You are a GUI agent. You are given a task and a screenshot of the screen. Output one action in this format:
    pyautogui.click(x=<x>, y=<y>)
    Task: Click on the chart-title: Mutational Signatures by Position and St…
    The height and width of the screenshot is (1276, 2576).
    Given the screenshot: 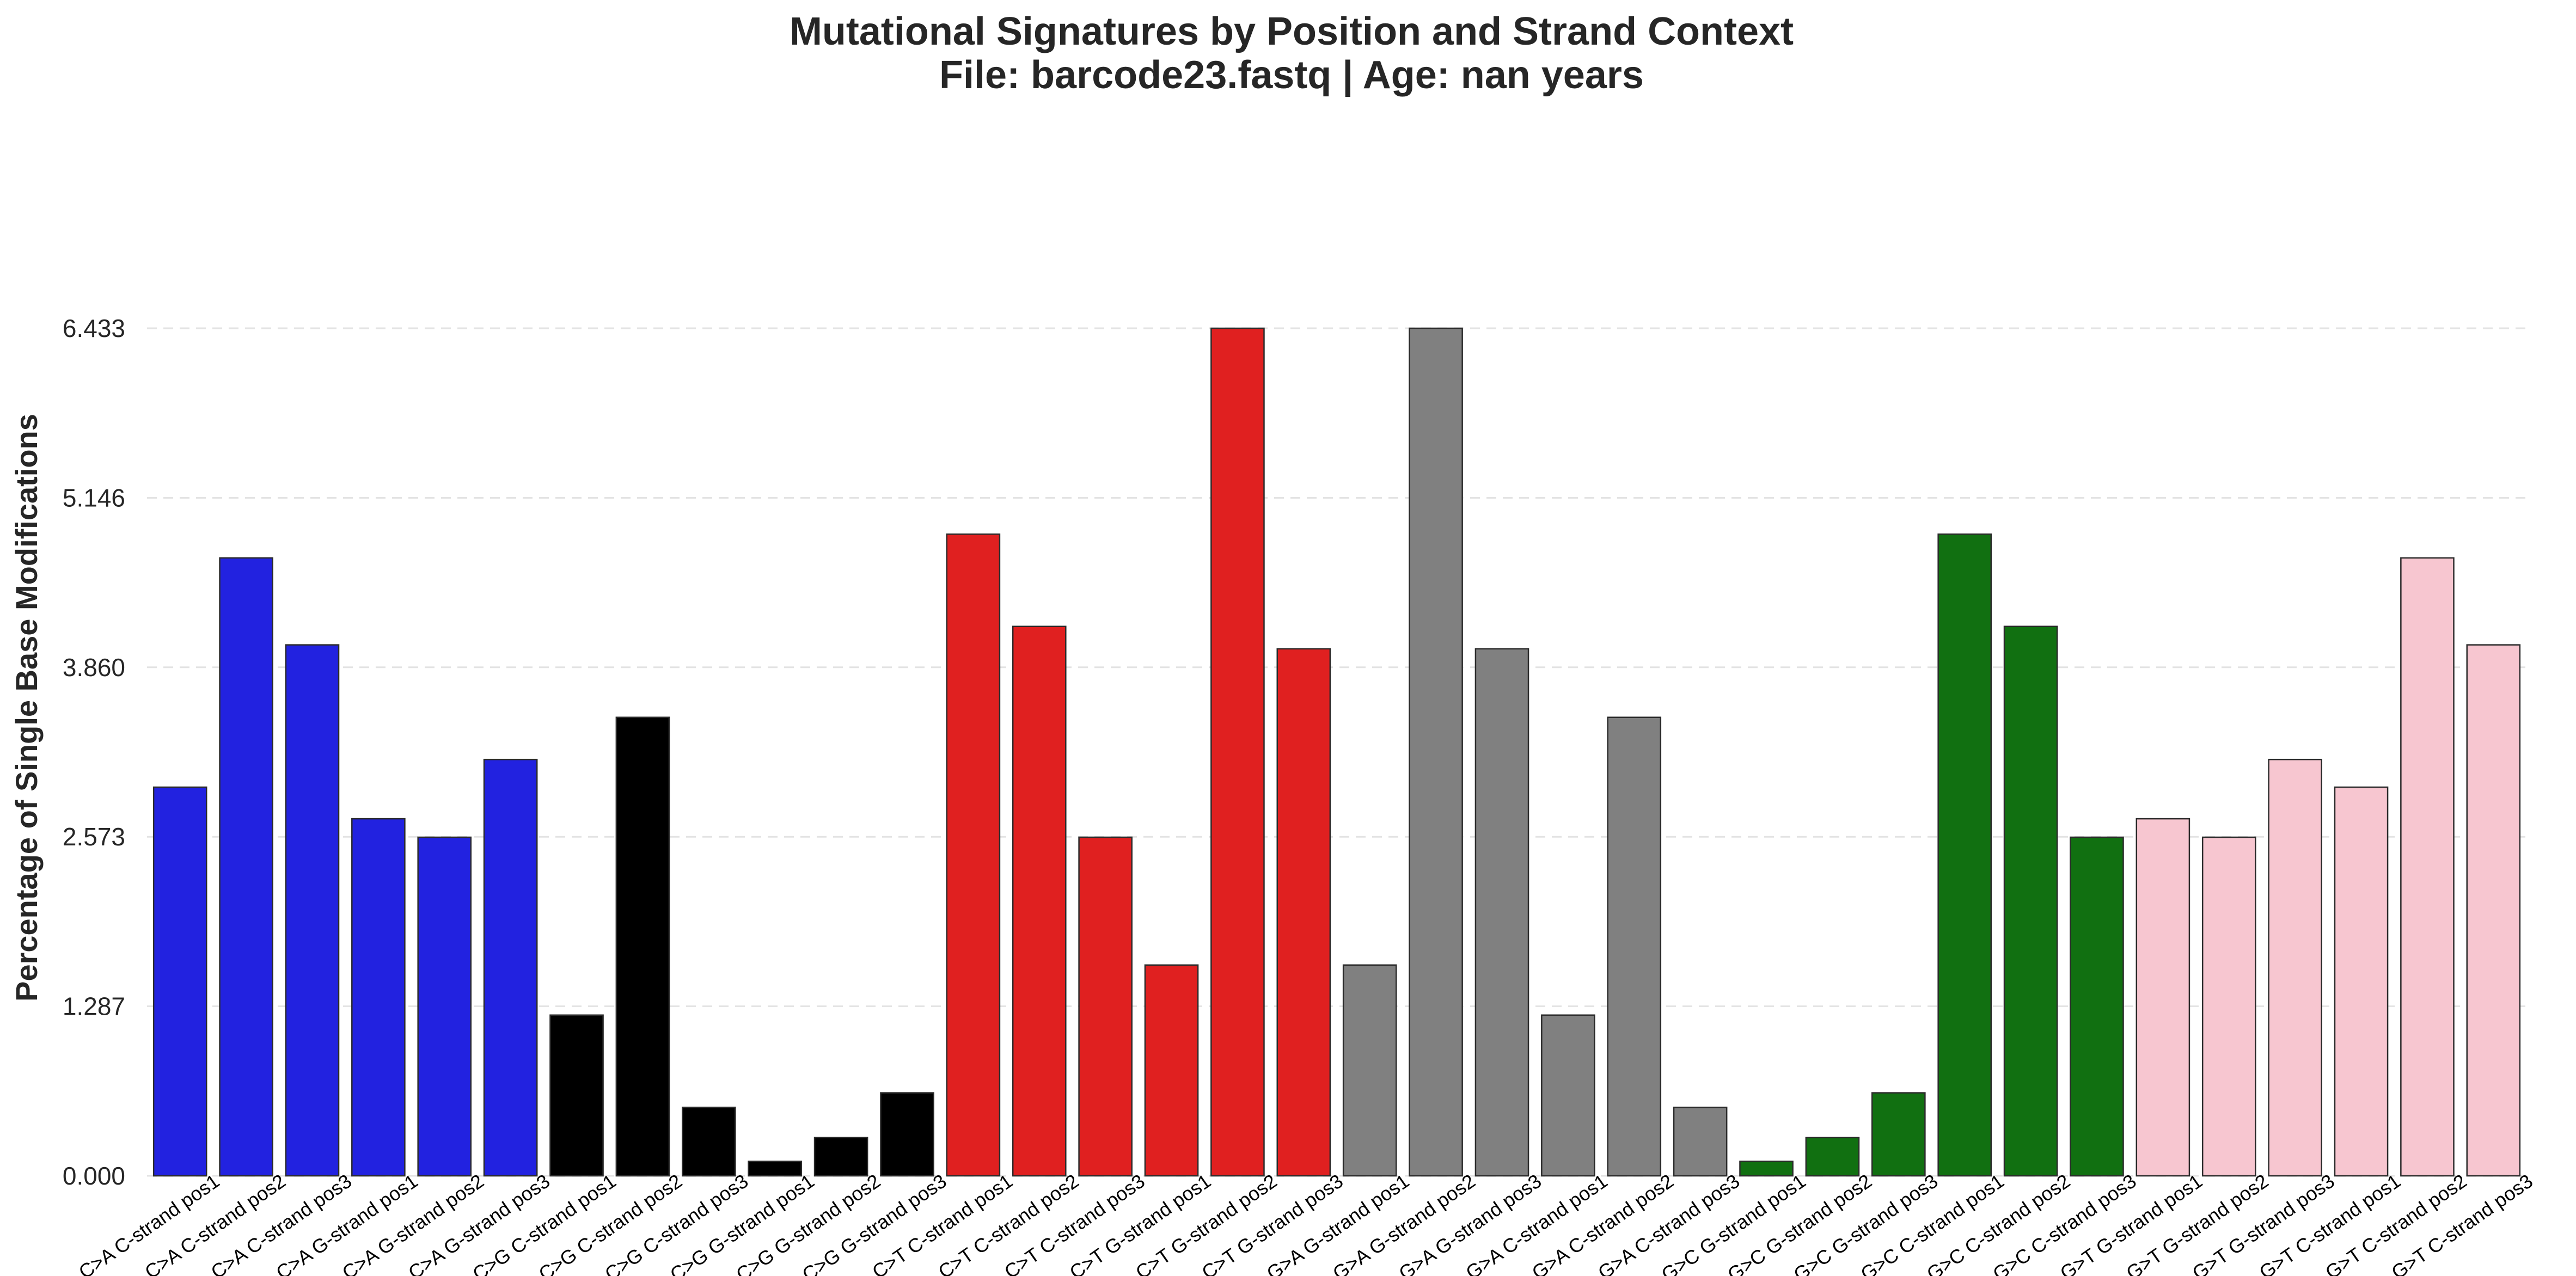 What is the action you would take?
    pyautogui.click(x=1292, y=31)
    